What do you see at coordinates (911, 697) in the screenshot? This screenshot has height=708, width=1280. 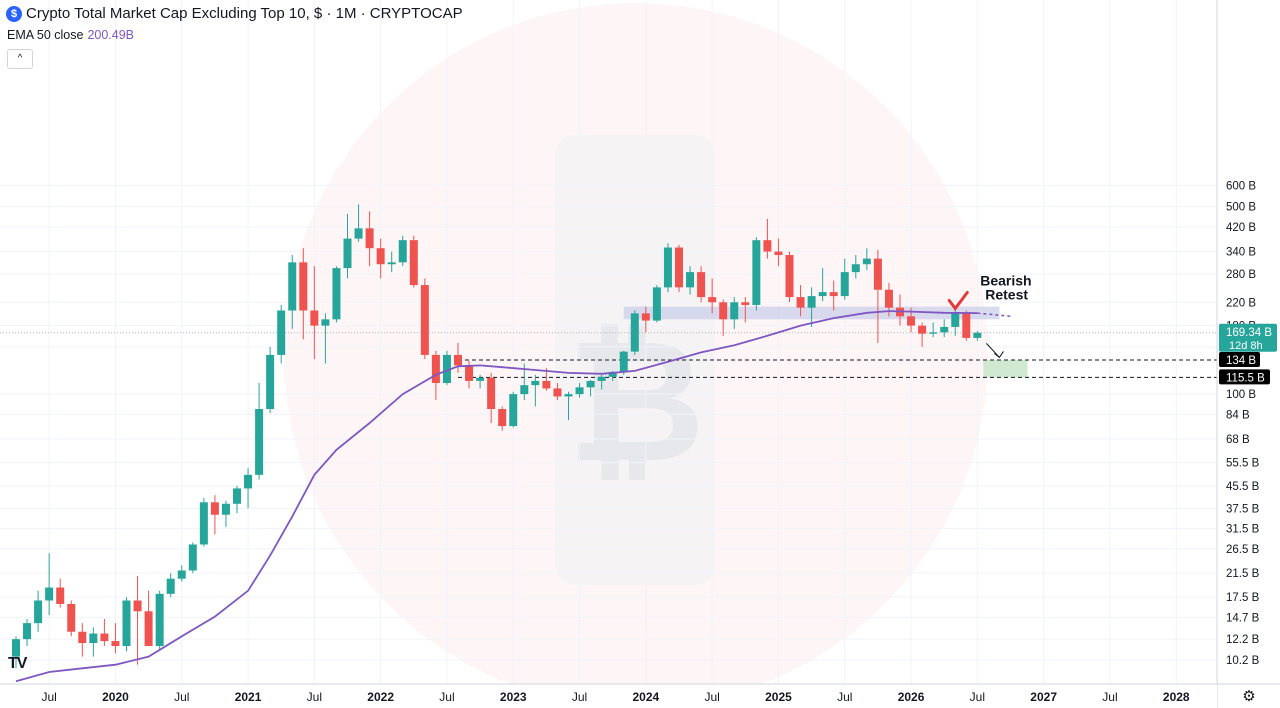 I see `time-tick-label: 2026` at bounding box center [911, 697].